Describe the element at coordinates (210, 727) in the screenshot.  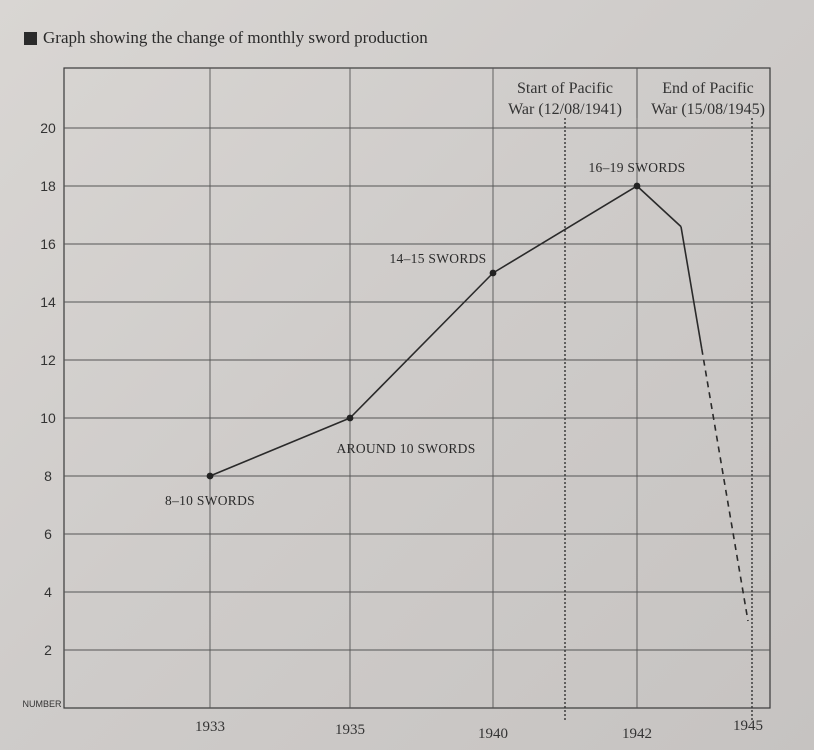
I see `x-tick-label: 1933` at that location.